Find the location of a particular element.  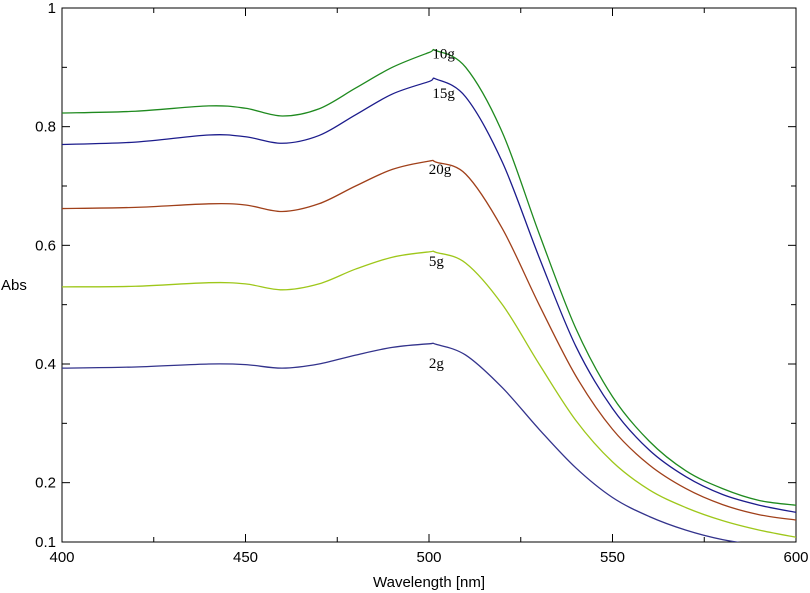

x-axis-title: Wavelength [nm] is located at coordinates (429, 582).